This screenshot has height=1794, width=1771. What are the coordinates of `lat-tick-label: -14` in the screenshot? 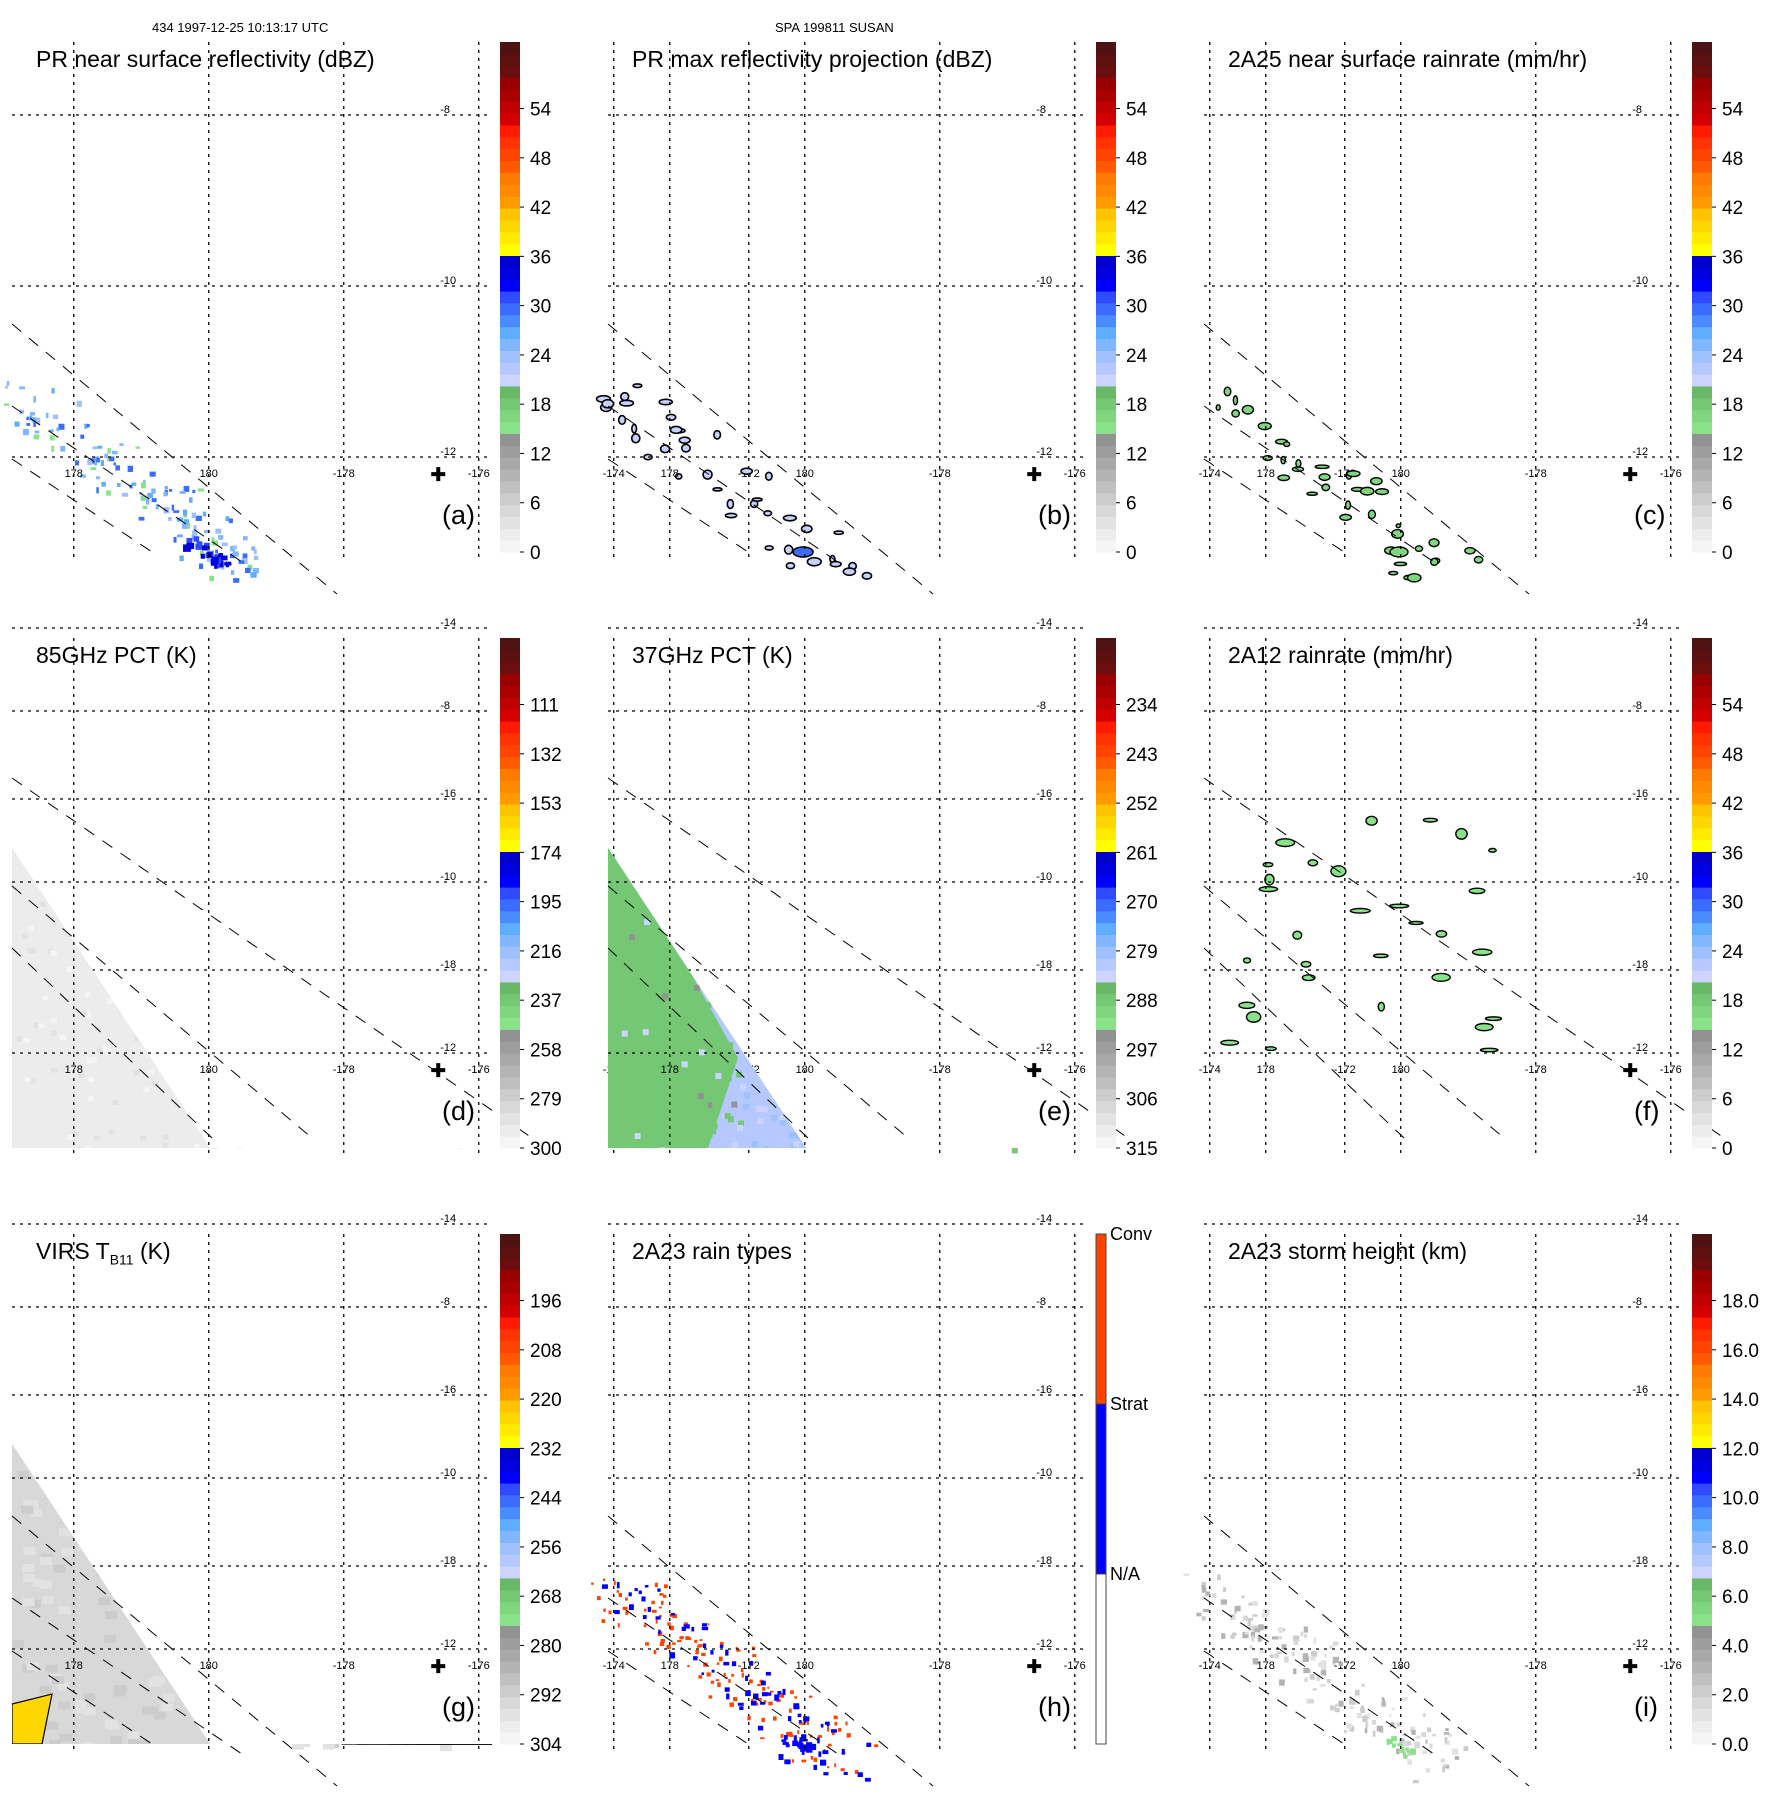 It's located at (1044, 623).